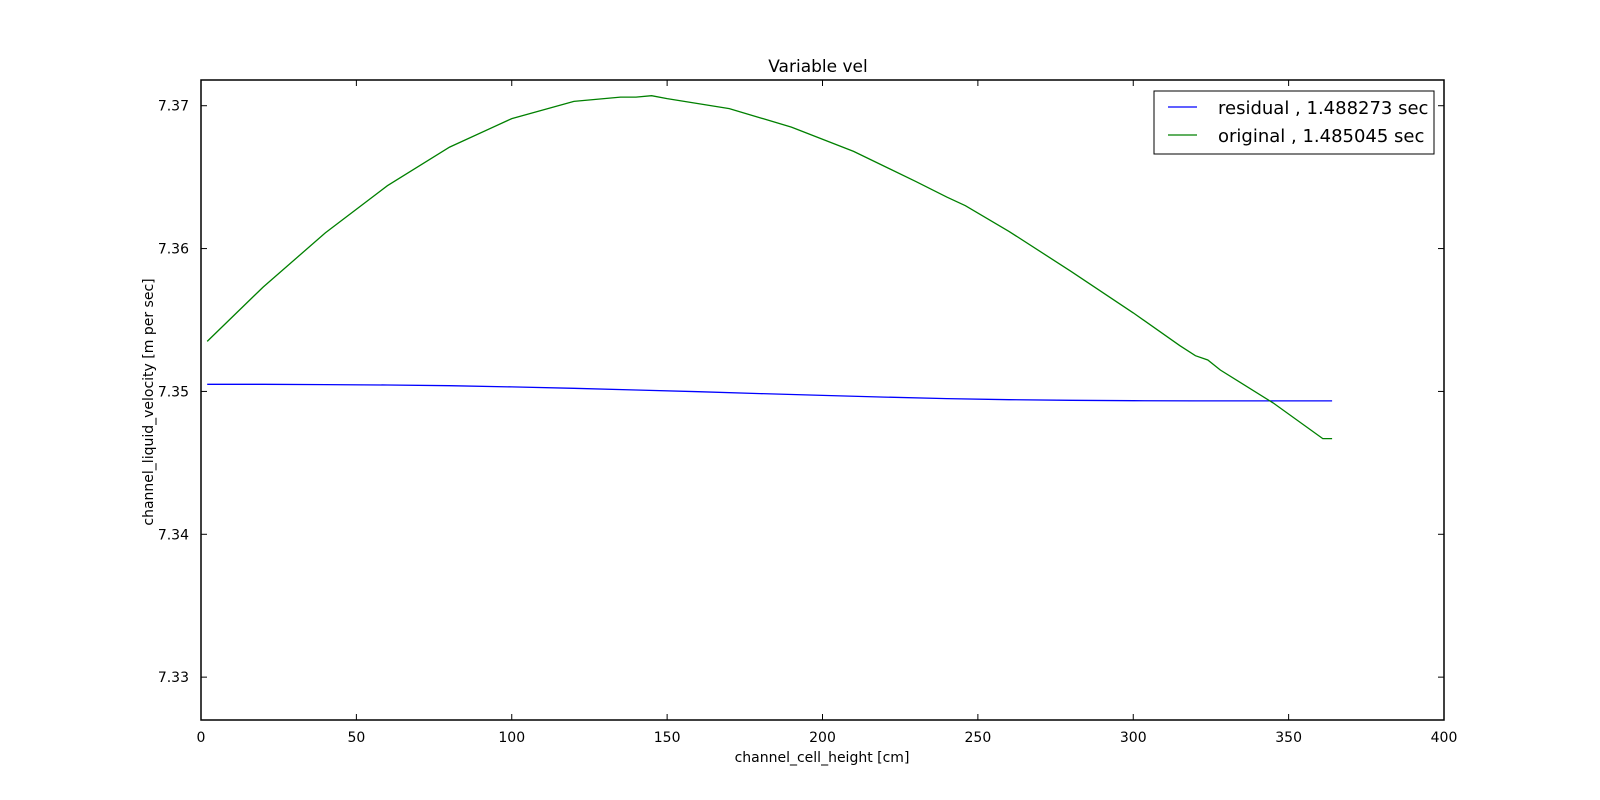 The width and height of the screenshot is (1600, 800). I want to click on x-tick-label: 150, so click(667, 738).